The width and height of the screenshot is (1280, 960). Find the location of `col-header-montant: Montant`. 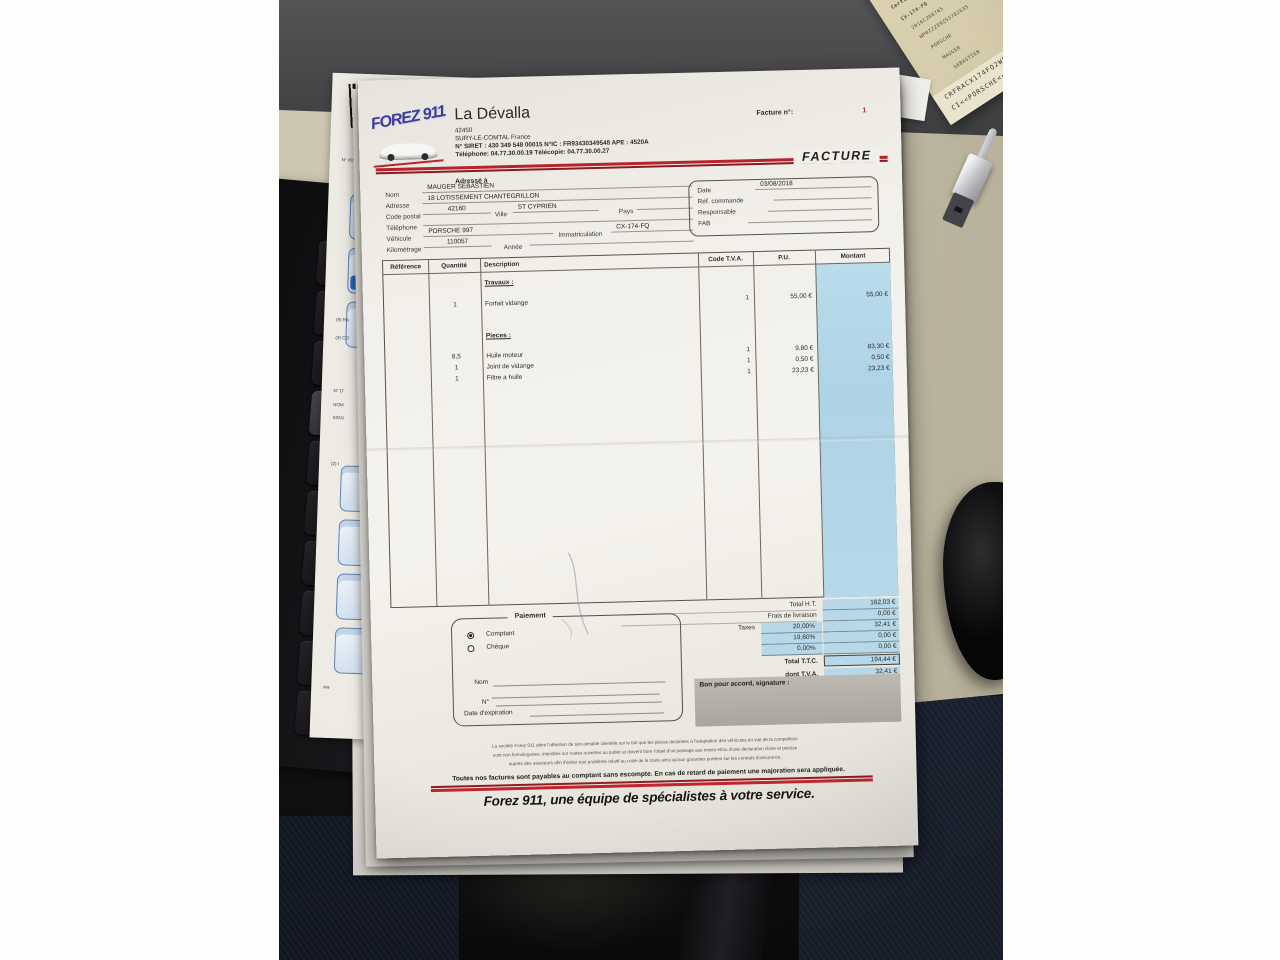

col-header-montant: Montant is located at coordinates (853, 256).